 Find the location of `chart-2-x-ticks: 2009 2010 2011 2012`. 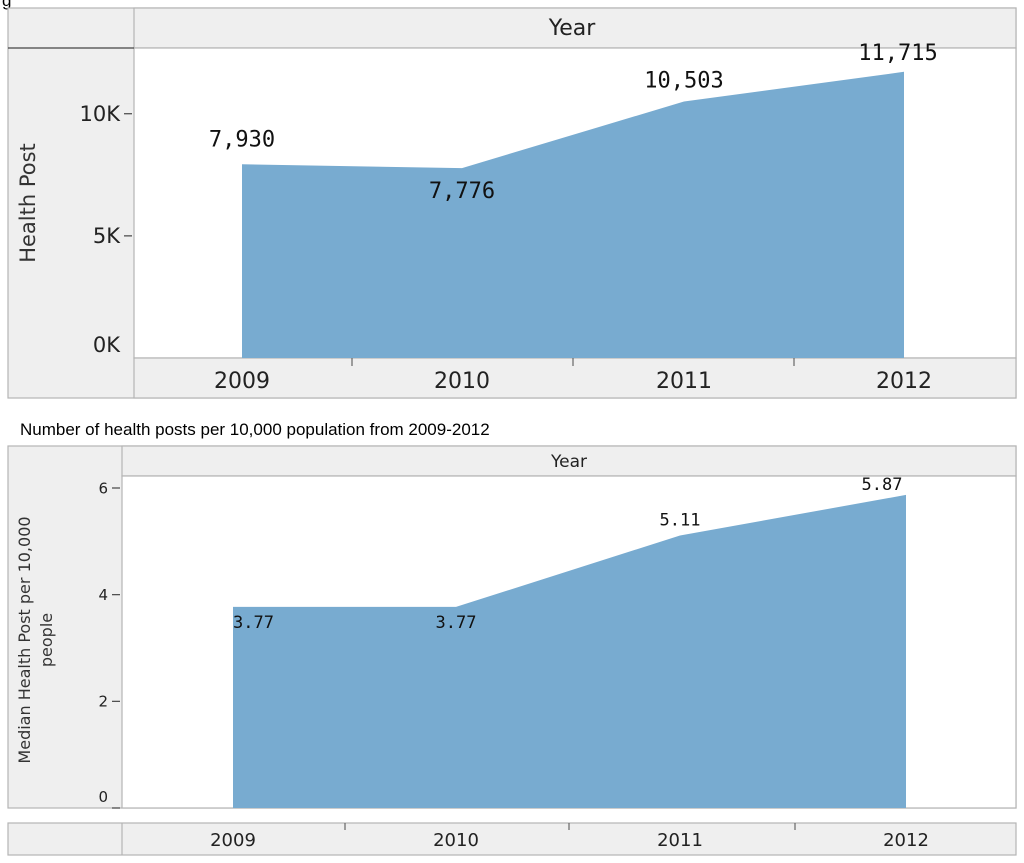

chart-2-x-ticks: 2009 2010 2011 2012 is located at coordinates (569, 837).